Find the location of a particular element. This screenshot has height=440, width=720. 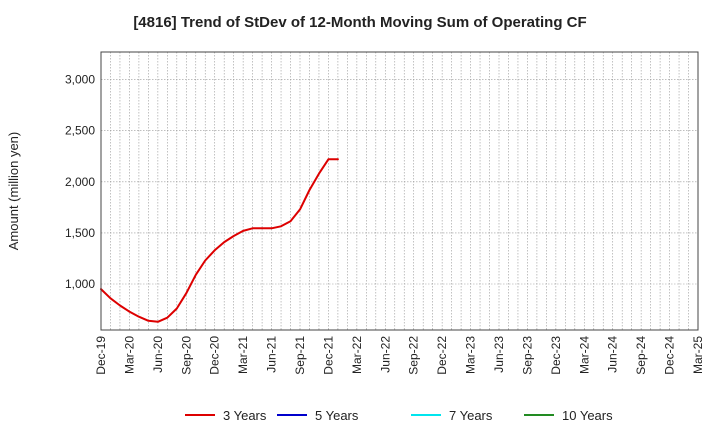

x-tick-label: Jun-22 is located at coordinates (385, 354).